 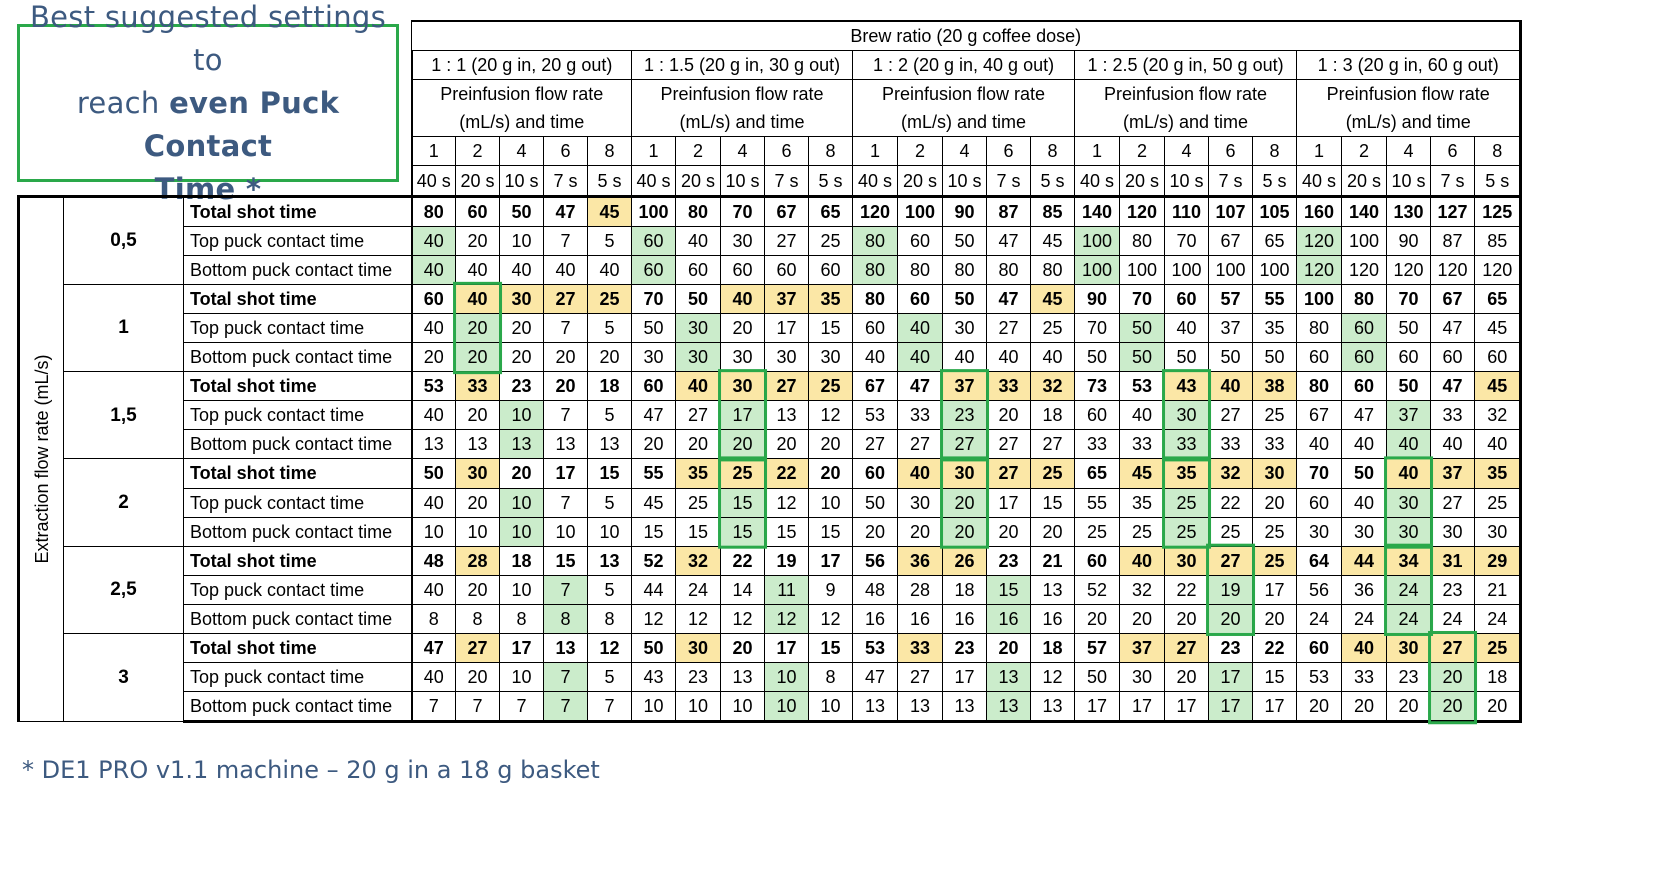 What do you see at coordinates (742, 94) in the screenshot?
I see `preinfusion-header-line1: Preinfusion flow rate` at bounding box center [742, 94].